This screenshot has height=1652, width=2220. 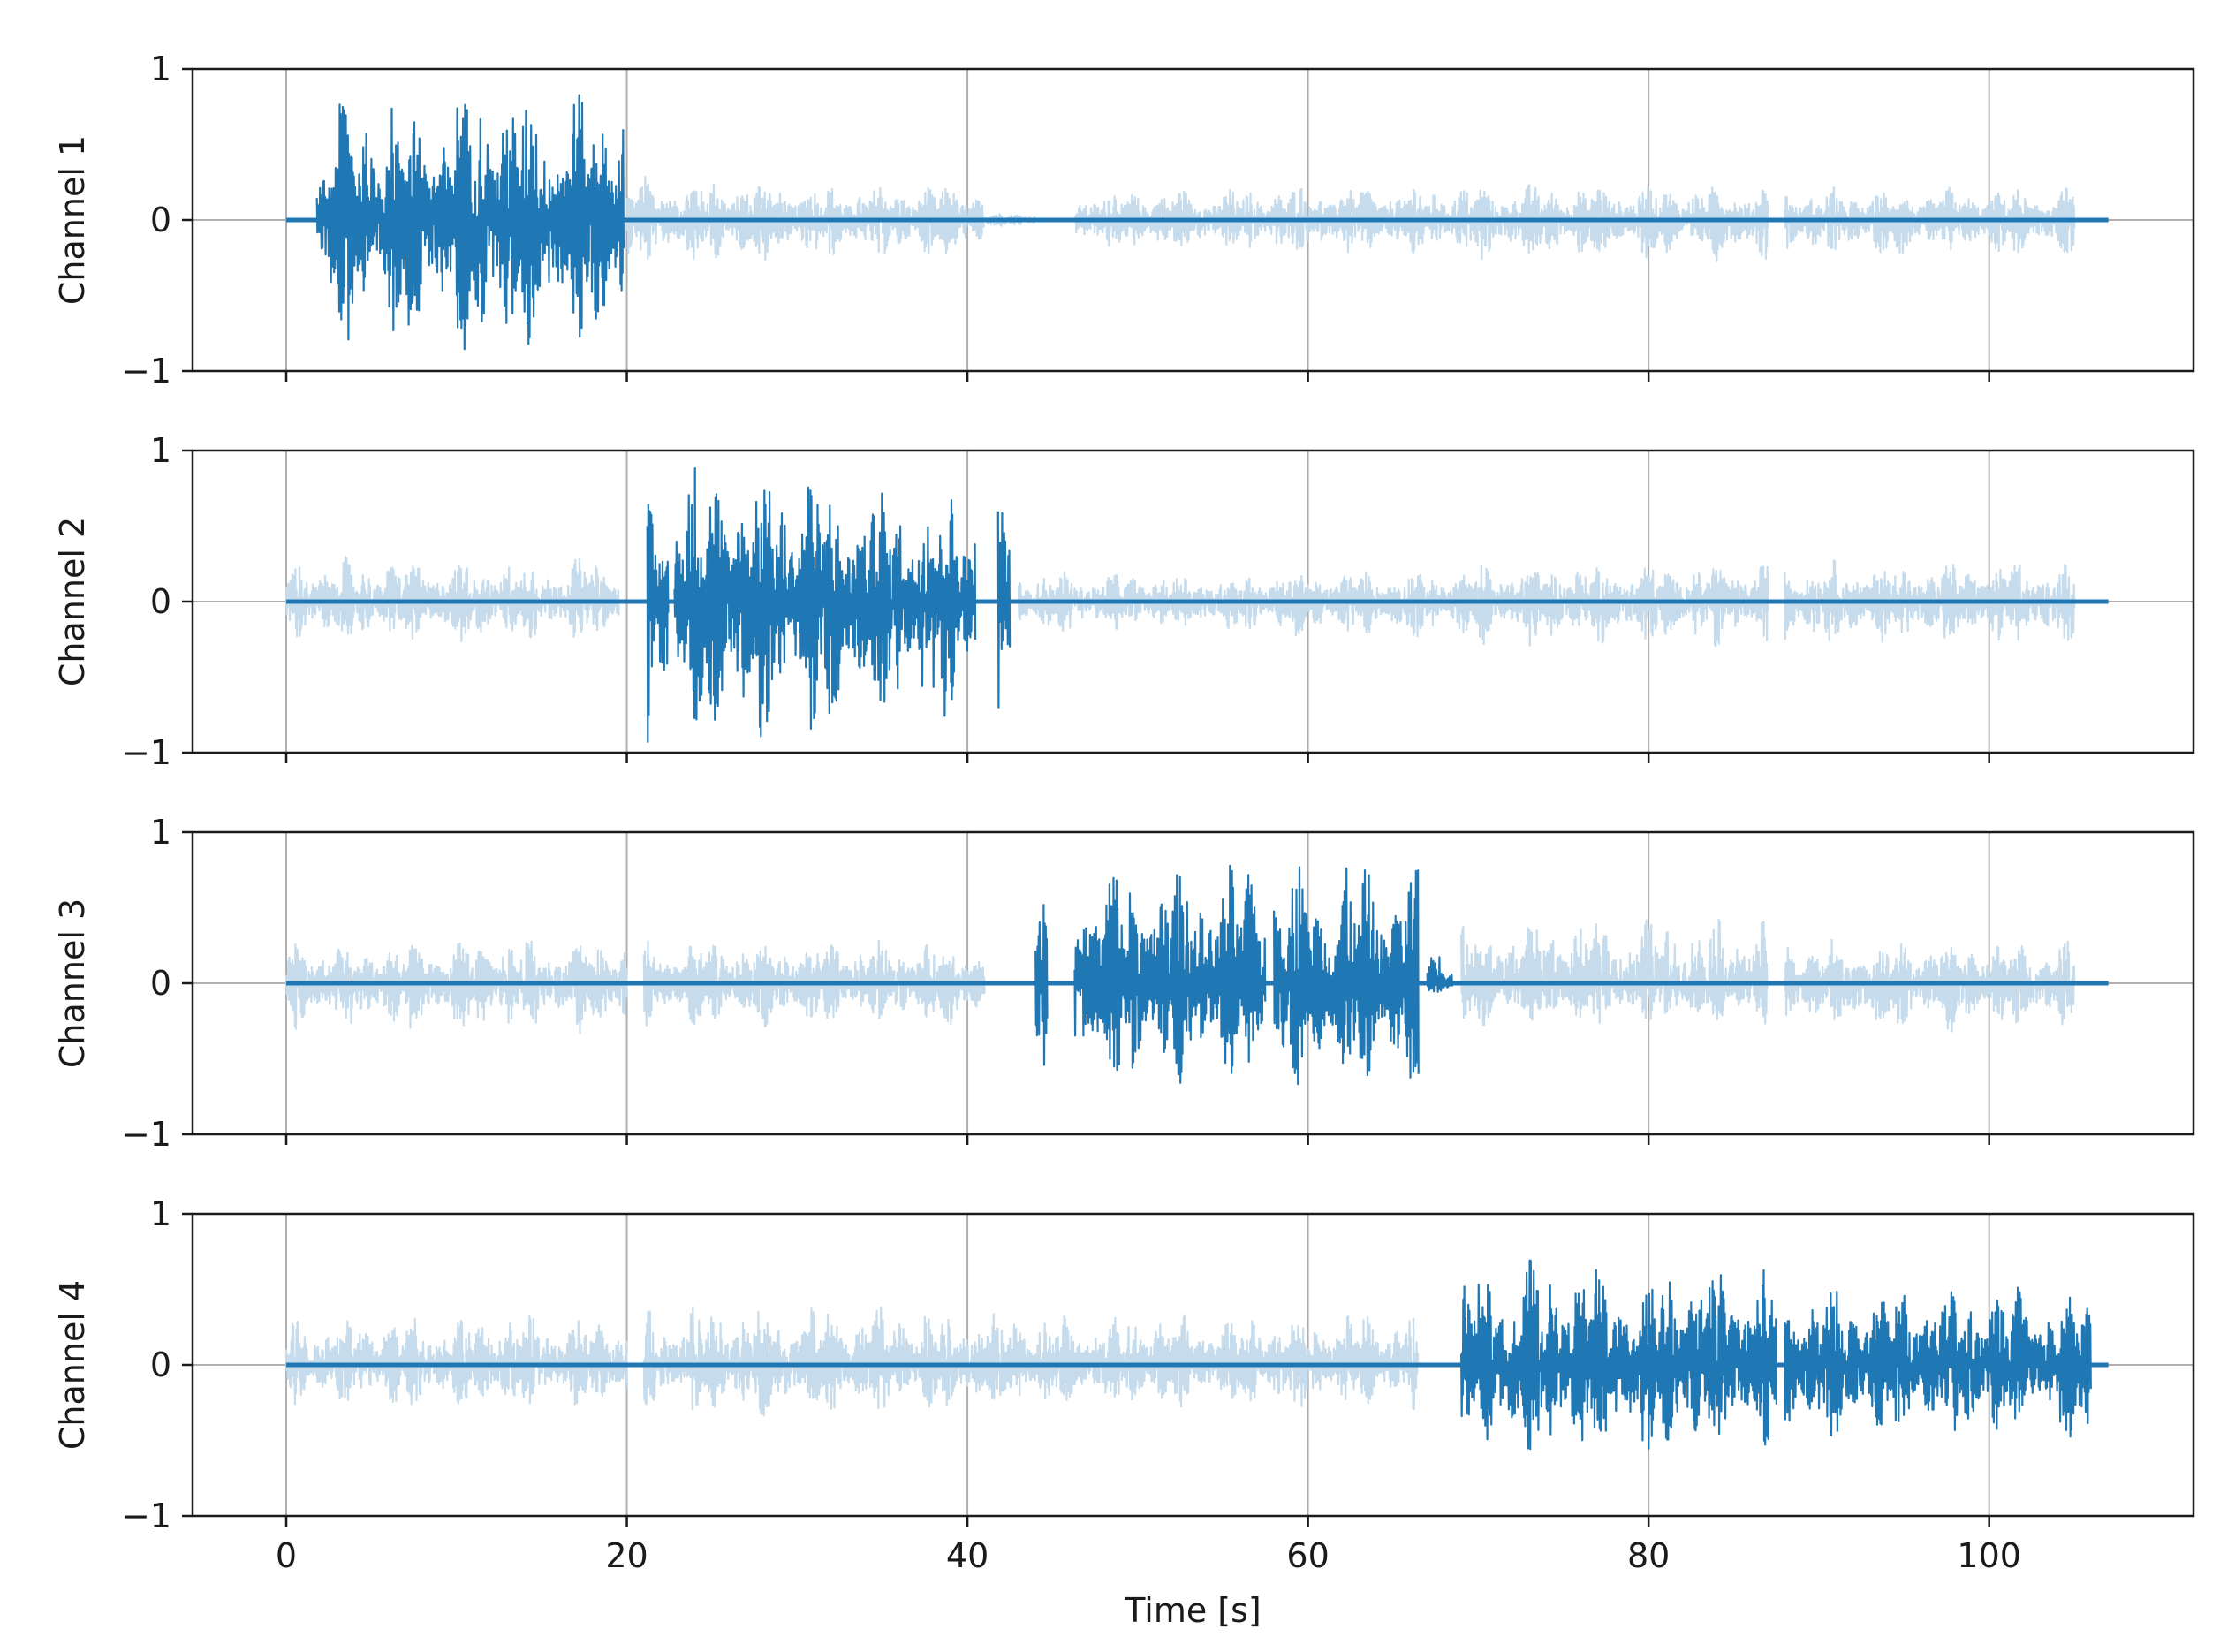 What do you see at coordinates (1989, 1555) in the screenshot?
I see `x-tick-label: 100` at bounding box center [1989, 1555].